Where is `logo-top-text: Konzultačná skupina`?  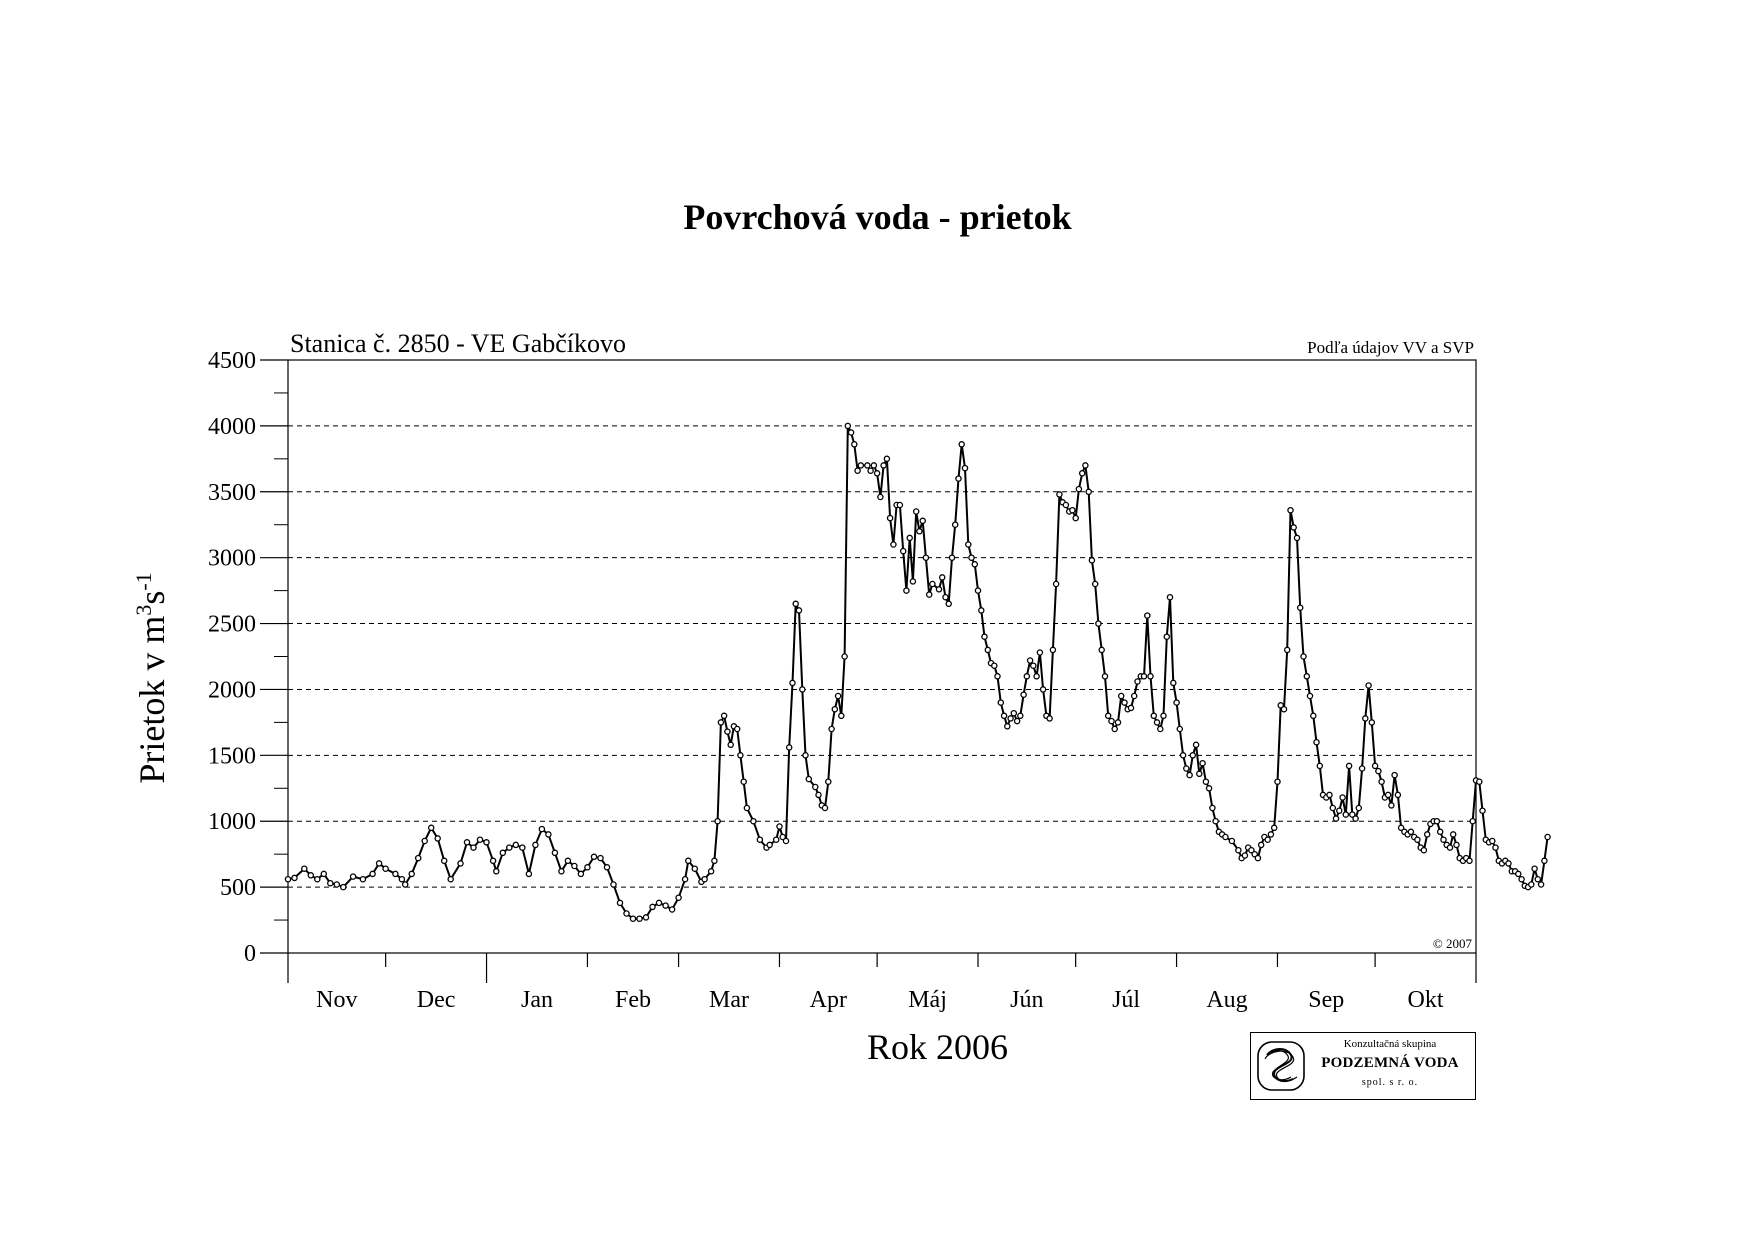
logo-top-text: Konzultačná skupina is located at coordinates (1390, 1044).